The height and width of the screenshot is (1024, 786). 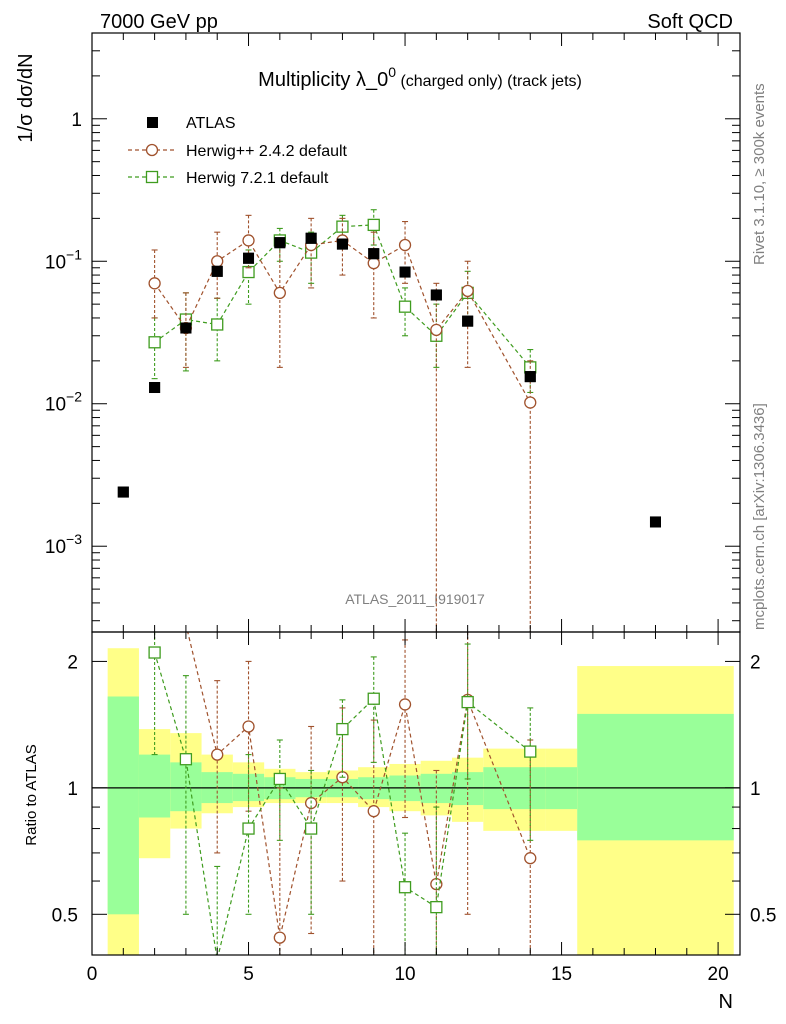 I want to click on x-tick-label: 15, so click(x=561, y=974).